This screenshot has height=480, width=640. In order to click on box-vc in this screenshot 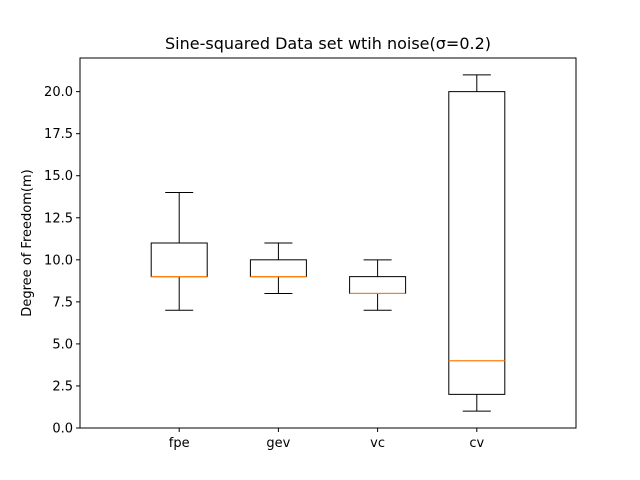, I will do `click(378, 285)`.